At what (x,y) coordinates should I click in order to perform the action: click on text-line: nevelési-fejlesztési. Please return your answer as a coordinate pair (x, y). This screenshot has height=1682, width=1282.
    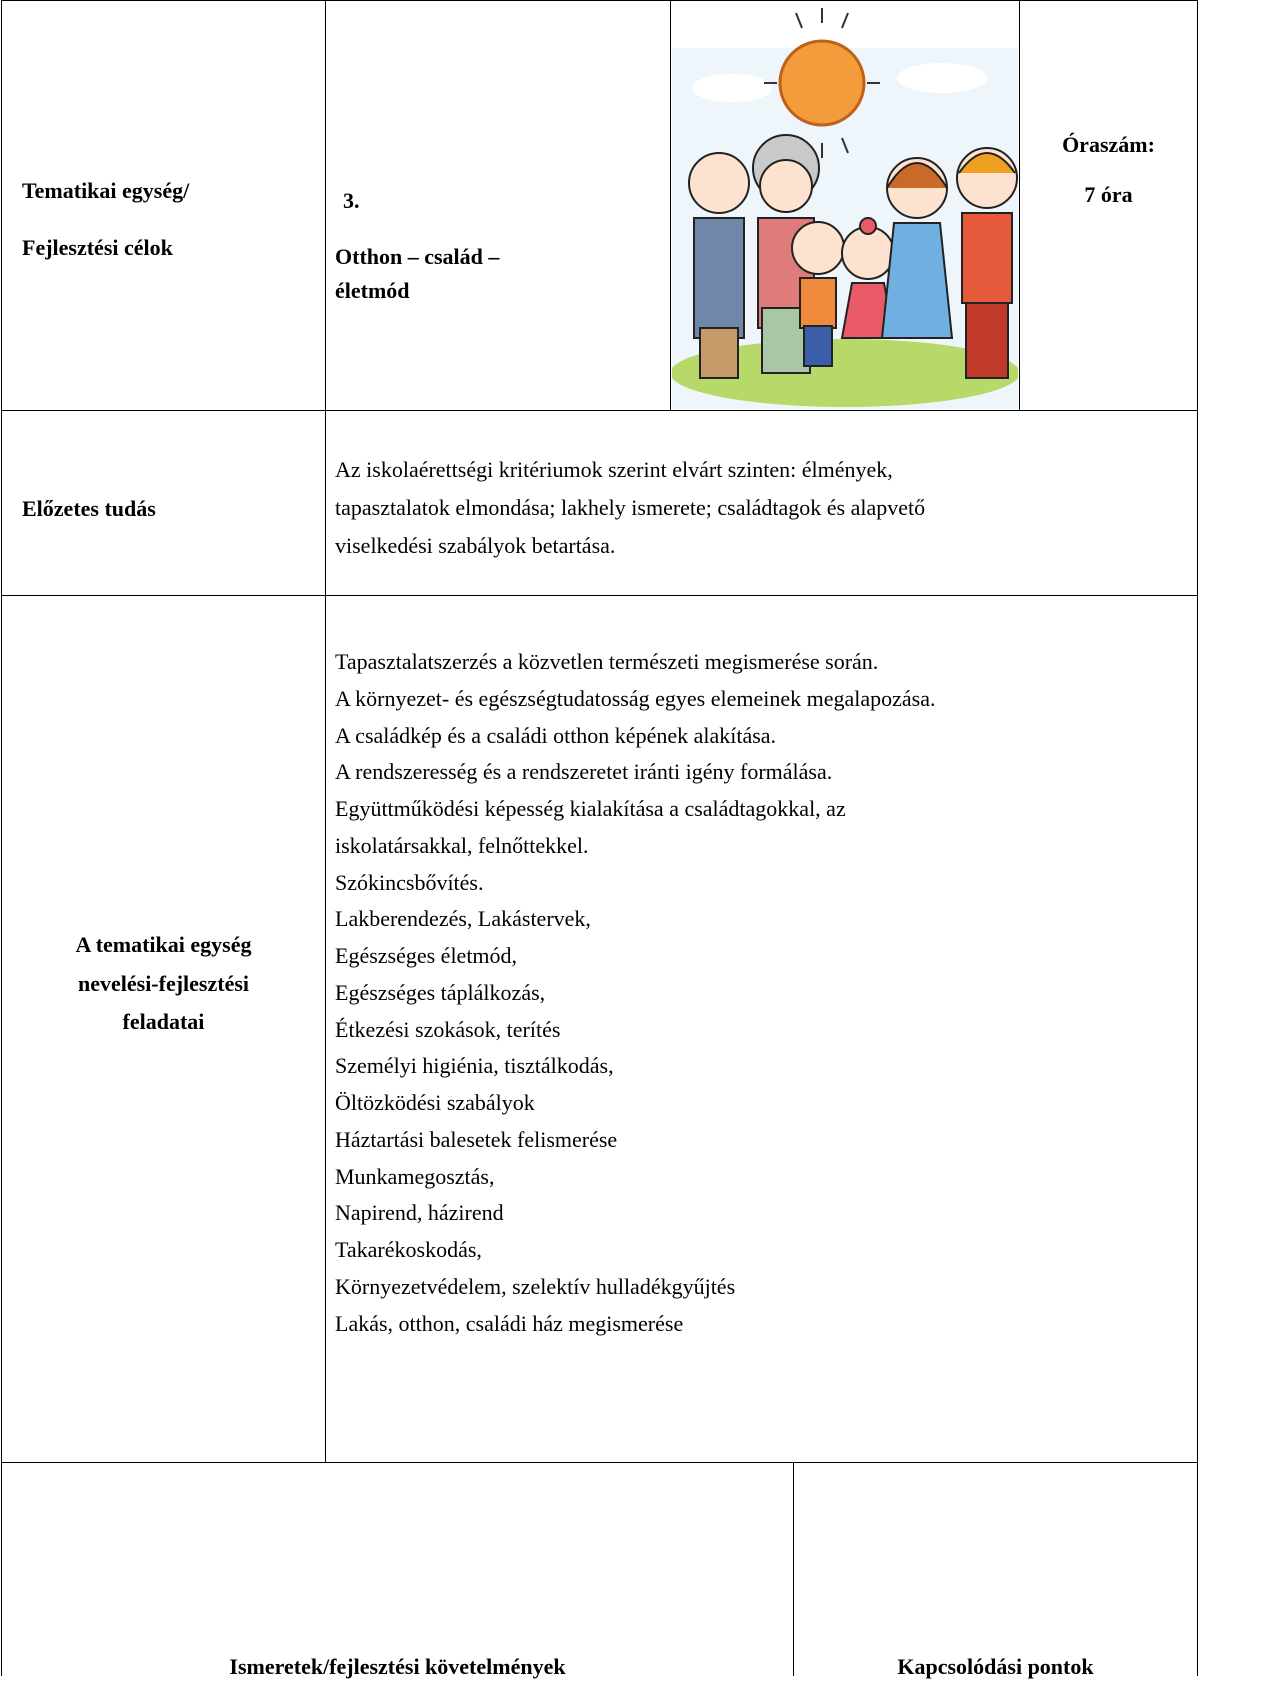
    Looking at the image, I should click on (163, 983).